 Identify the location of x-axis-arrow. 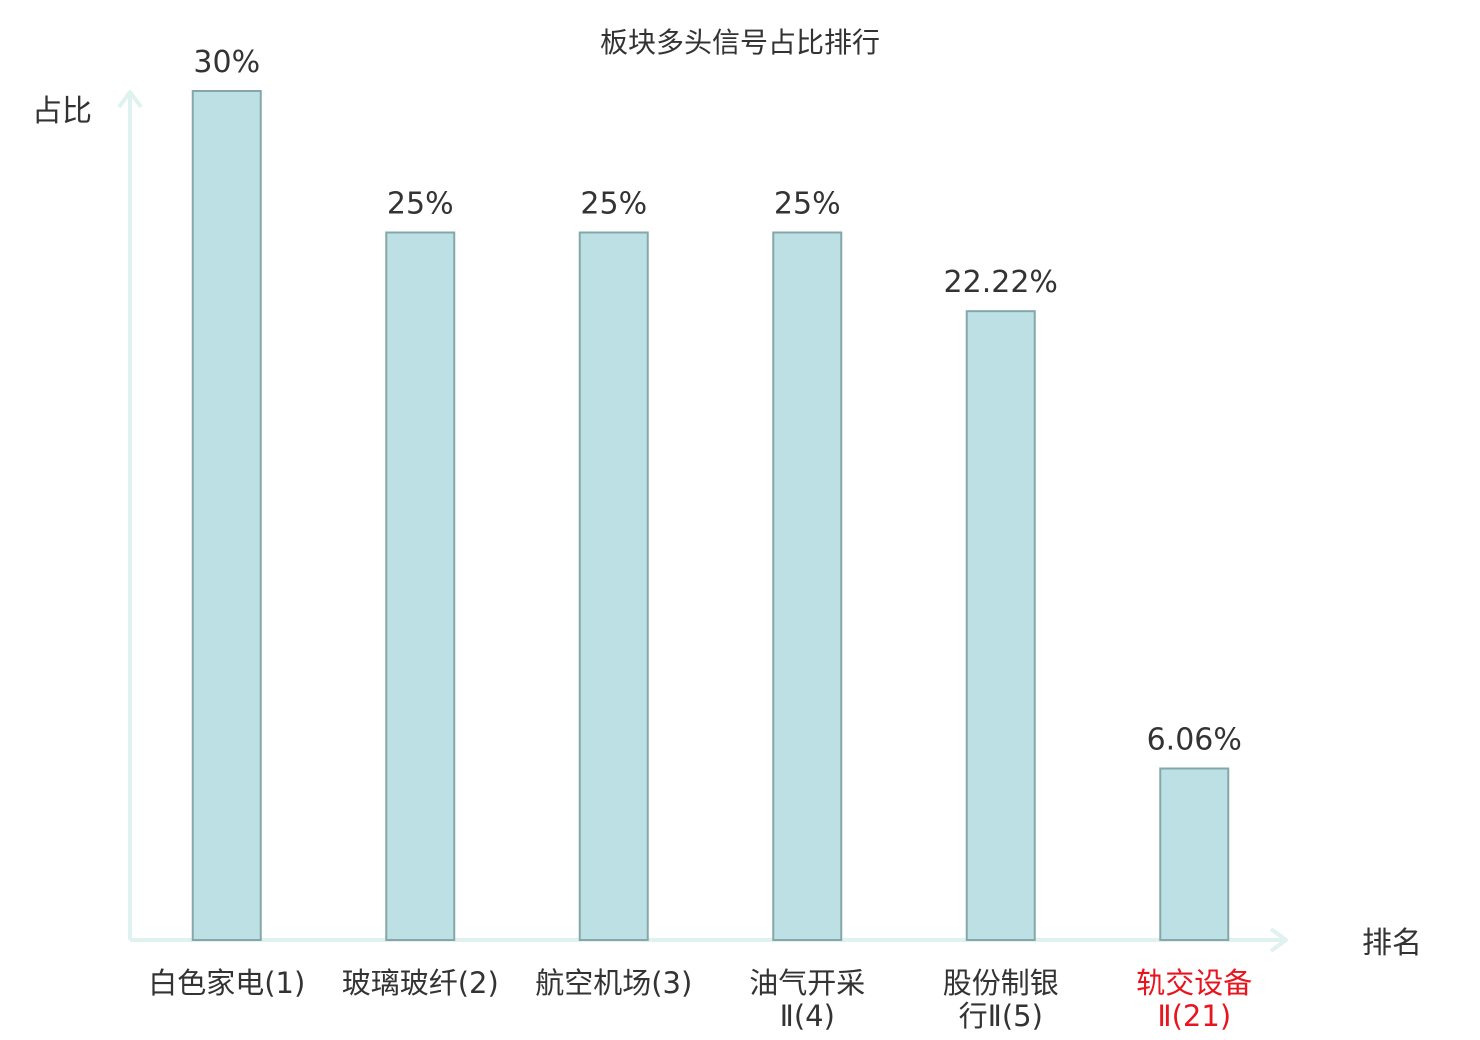
(1278, 940).